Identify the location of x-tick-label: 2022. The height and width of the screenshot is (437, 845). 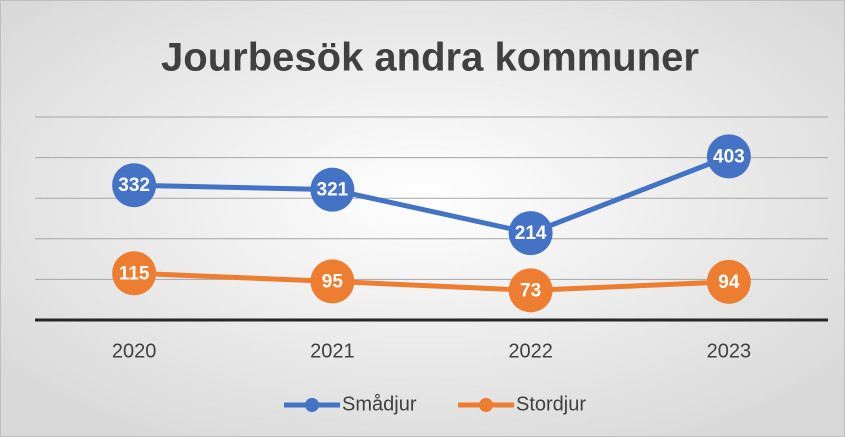
(530, 351).